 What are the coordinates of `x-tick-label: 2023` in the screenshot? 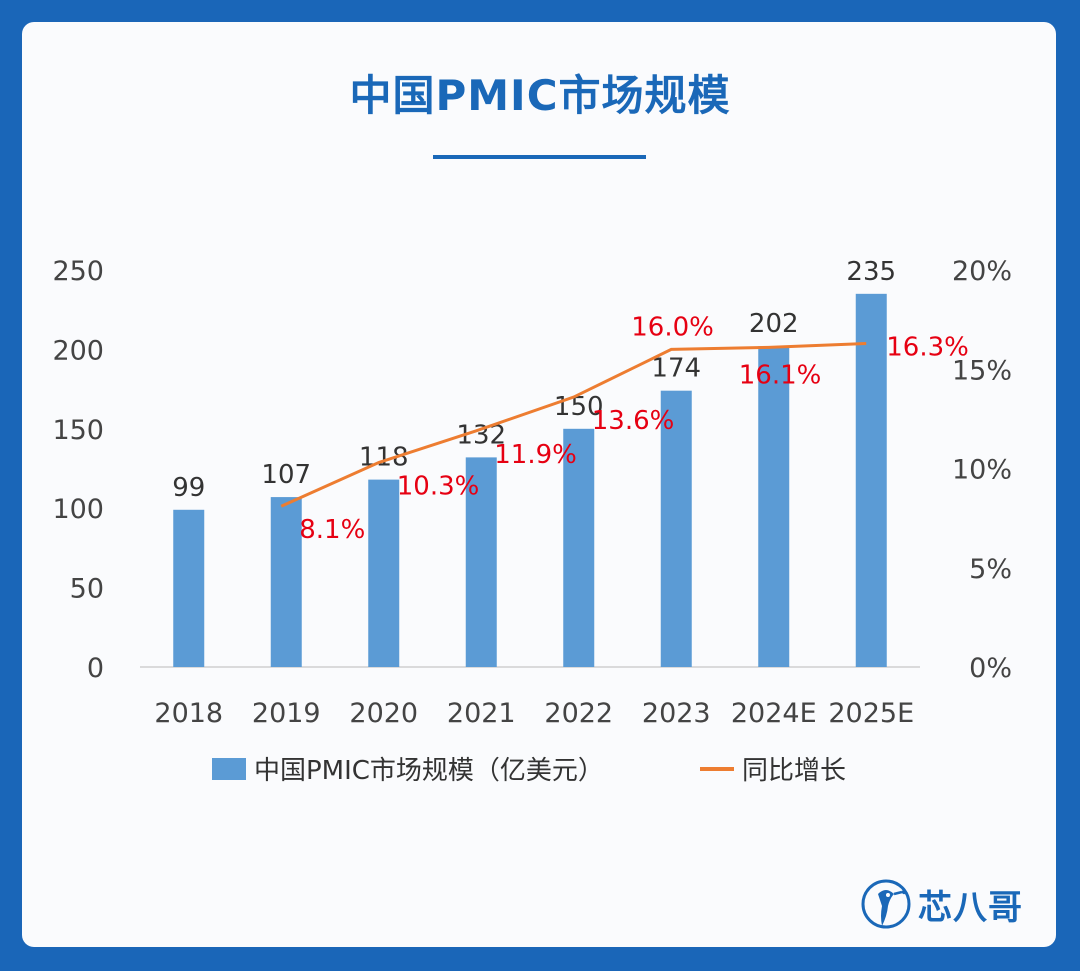 It's located at (676, 713).